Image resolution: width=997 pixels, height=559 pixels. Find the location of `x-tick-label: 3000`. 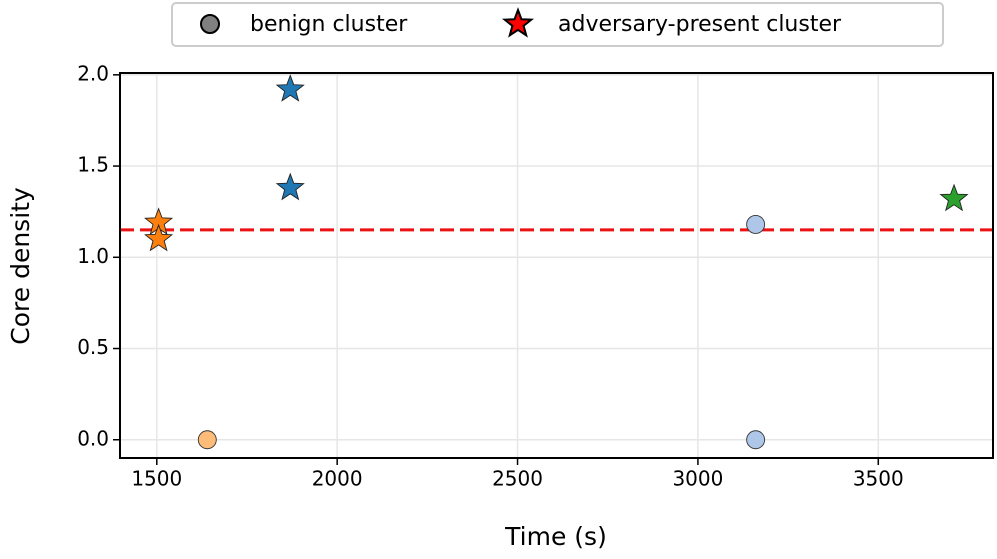

x-tick-label: 3000 is located at coordinates (697, 479).